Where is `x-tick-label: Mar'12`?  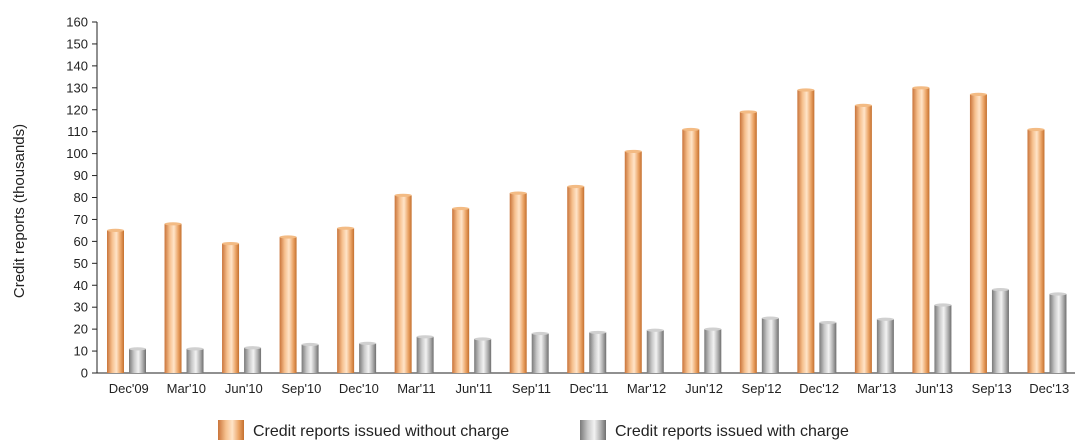 x-tick-label: Mar'12 is located at coordinates (646, 388).